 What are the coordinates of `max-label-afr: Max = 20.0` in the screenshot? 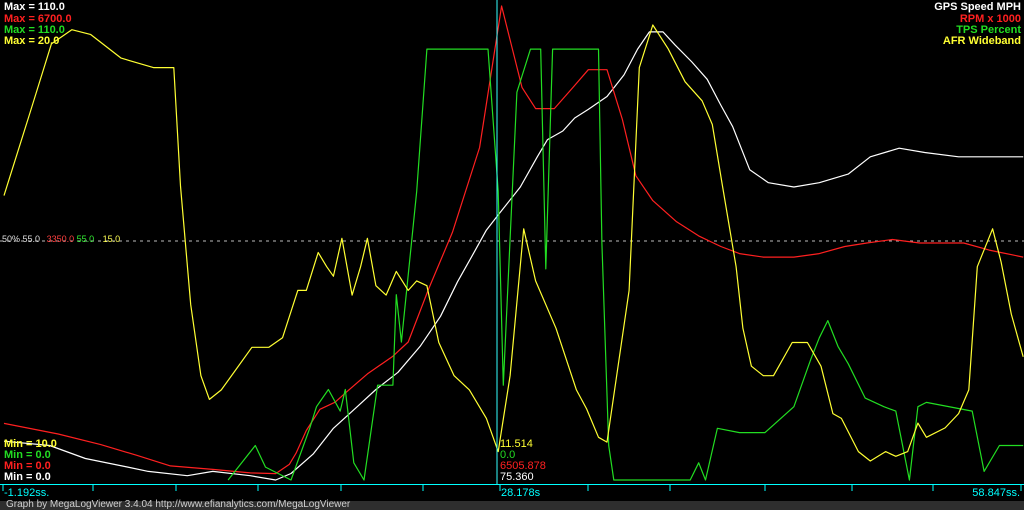 It's located at (32, 41).